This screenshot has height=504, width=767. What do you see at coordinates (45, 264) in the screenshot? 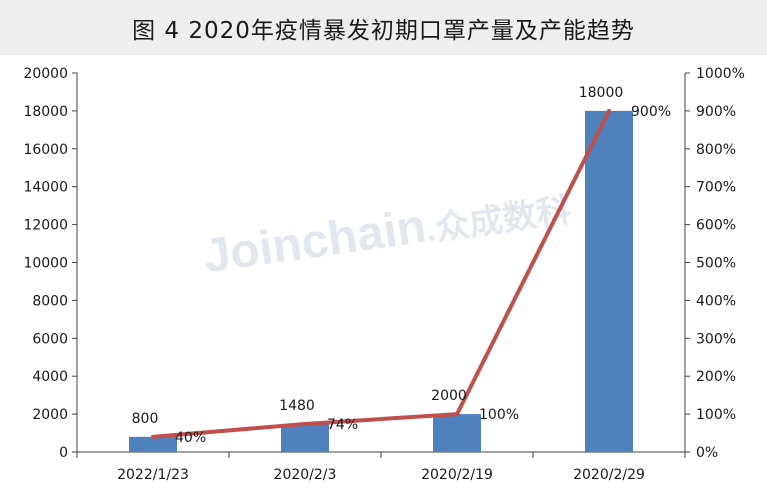
I see `left-tick-label: 10000` at bounding box center [45, 264].